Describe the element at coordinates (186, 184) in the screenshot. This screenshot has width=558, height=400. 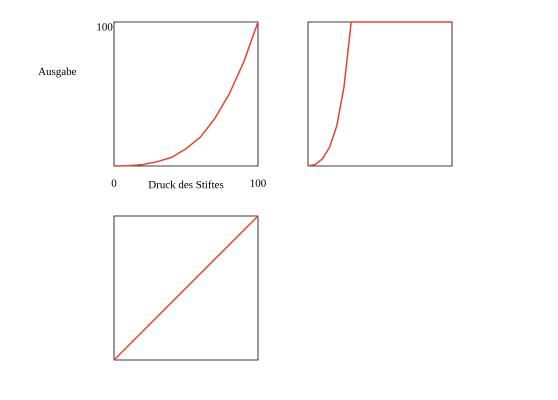
I see `x-axis-title: Druck des Stiftes` at that location.